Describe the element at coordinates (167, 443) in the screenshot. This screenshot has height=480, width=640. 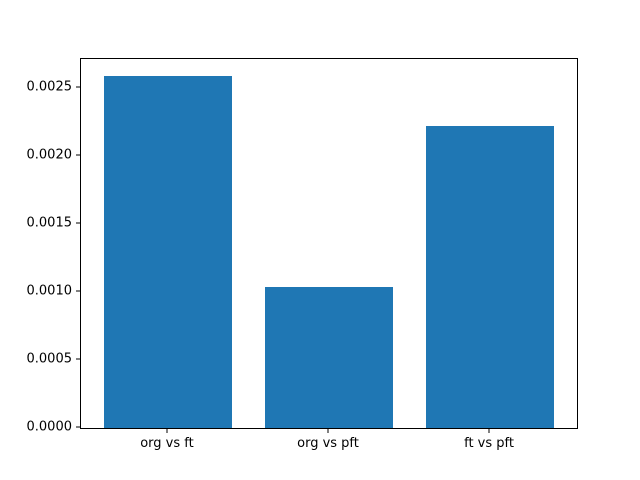
I see `x-tick-label: org vs ft` at that location.